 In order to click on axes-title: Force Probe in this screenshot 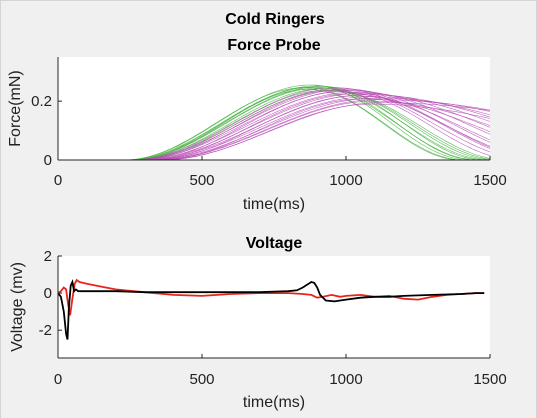, I will do `click(273, 45)`.